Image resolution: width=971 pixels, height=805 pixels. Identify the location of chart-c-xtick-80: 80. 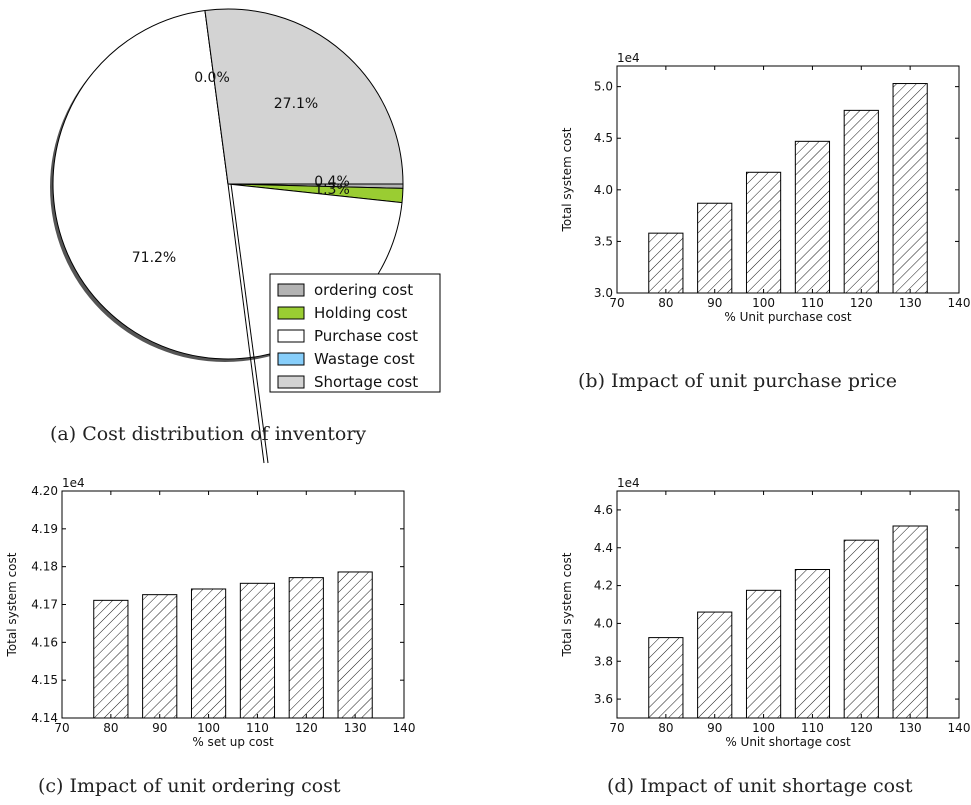
(110, 728).